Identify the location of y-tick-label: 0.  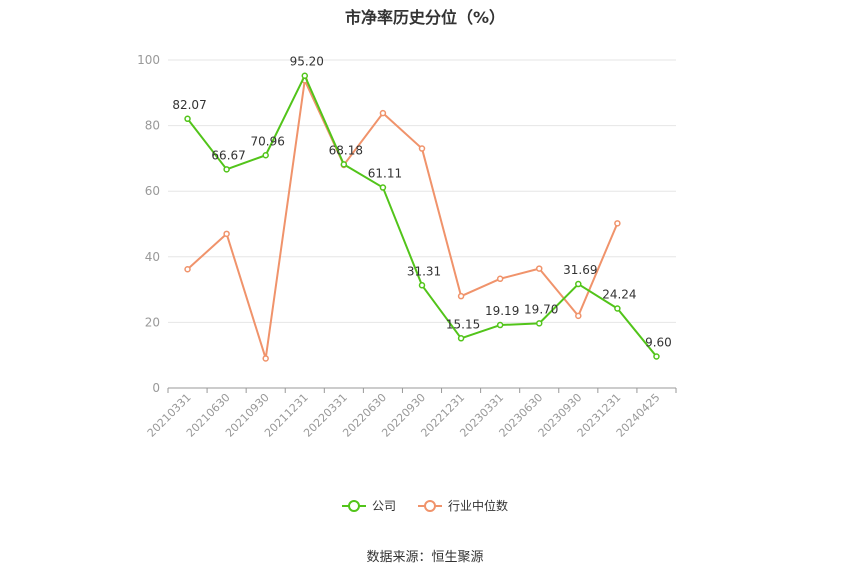
(156, 388).